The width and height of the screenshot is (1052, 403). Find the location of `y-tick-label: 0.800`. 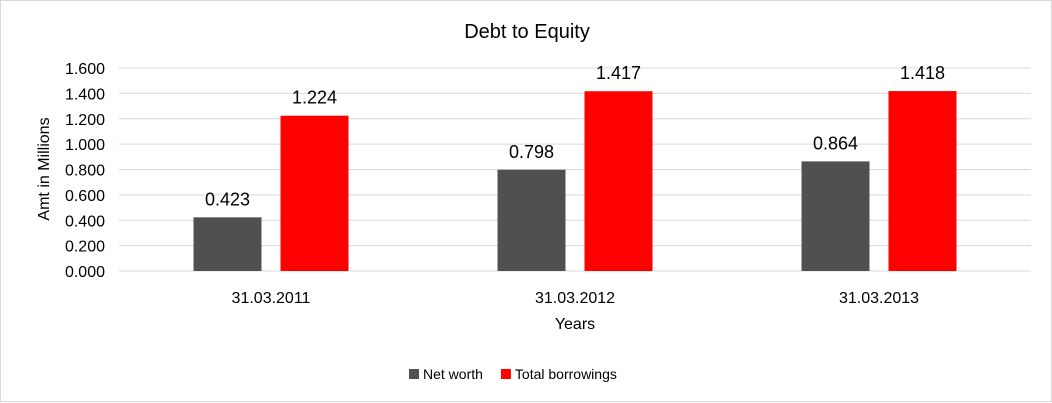

y-tick-label: 0.800 is located at coordinates (85, 171).